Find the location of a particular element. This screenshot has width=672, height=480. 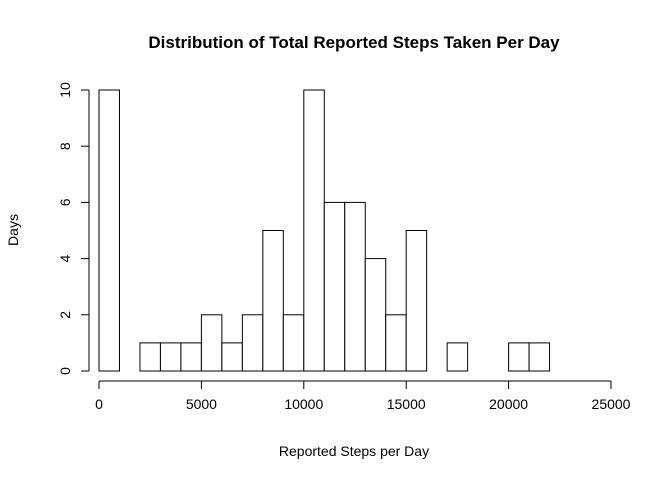

x-axis: 0 5000 10000 15000 20000 25000 is located at coordinates (363, 396).